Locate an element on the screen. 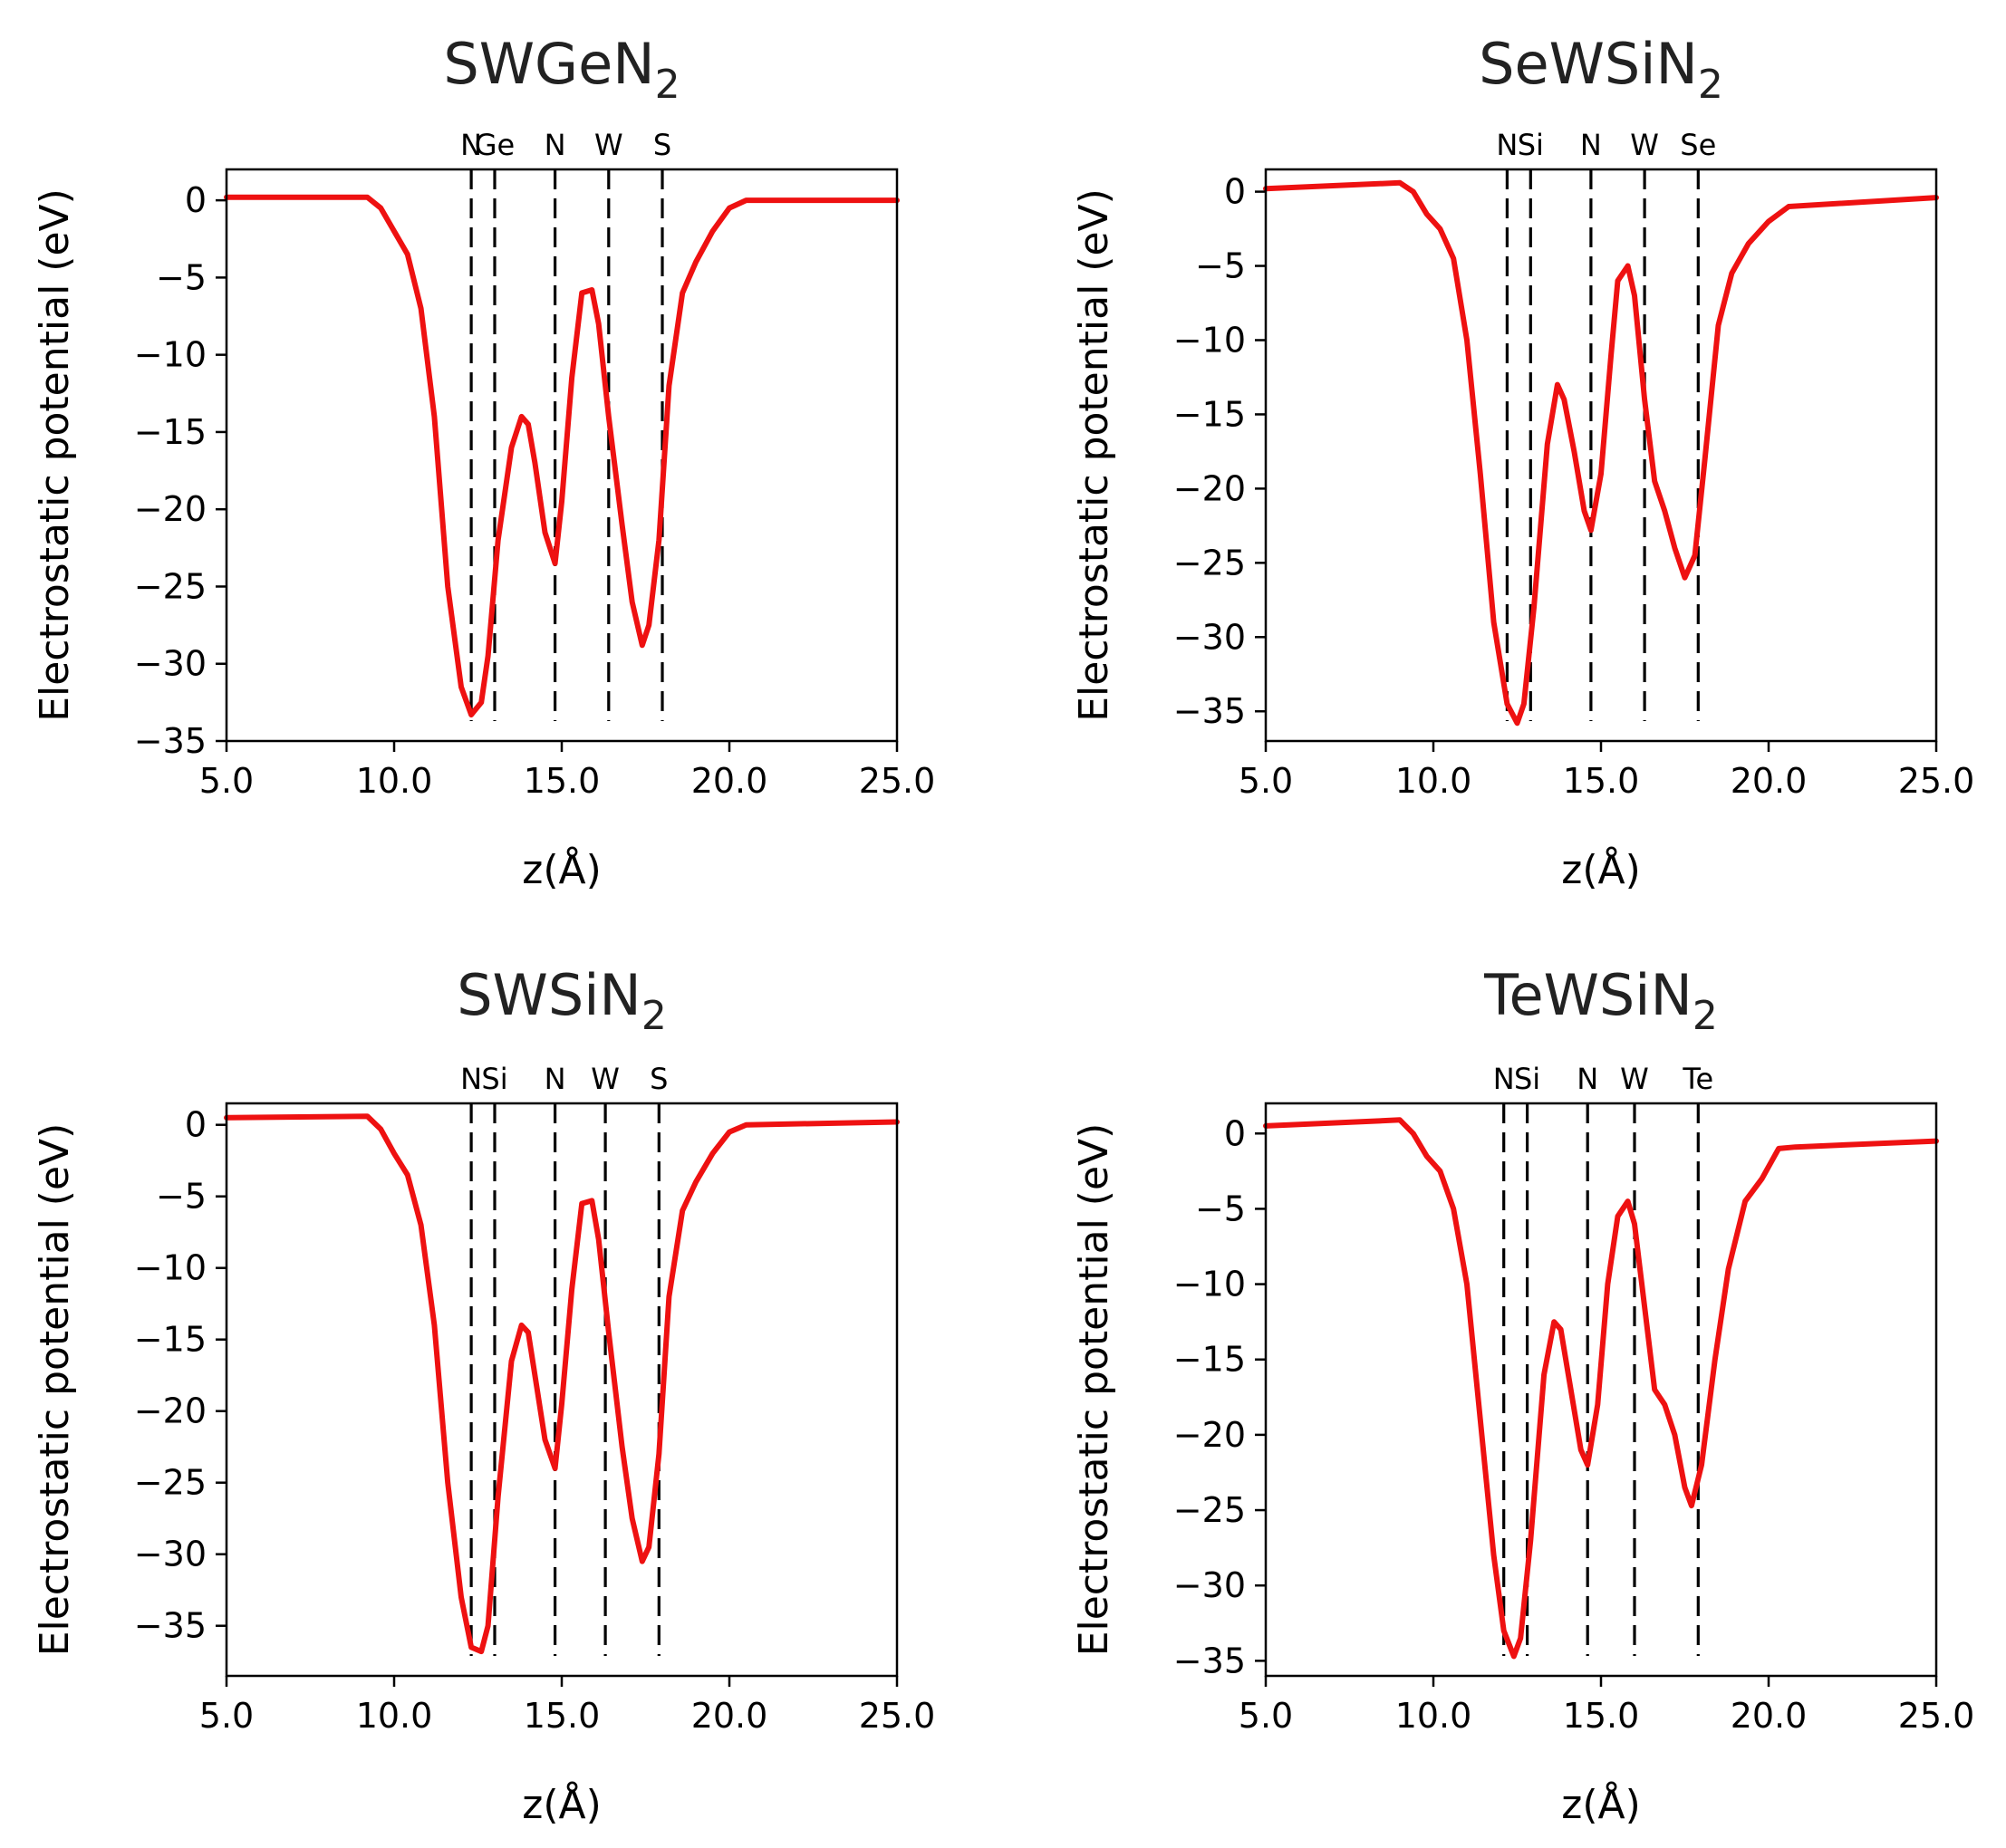 The height and width of the screenshot is (1848, 2006). chart-title: SWGeN2 is located at coordinates (561, 69).